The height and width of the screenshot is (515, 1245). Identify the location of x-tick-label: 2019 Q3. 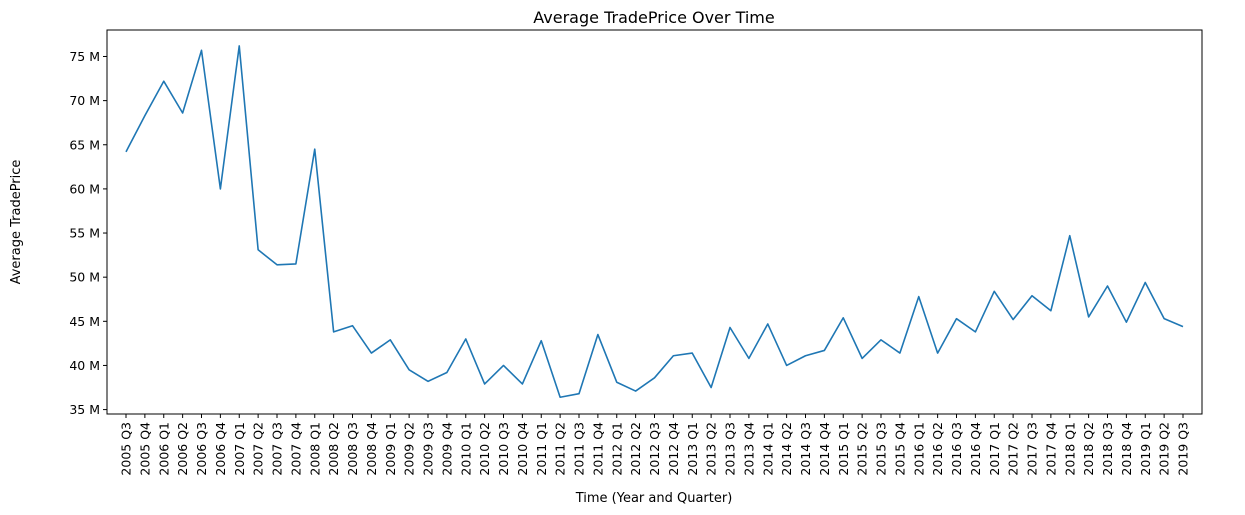
(1183, 449).